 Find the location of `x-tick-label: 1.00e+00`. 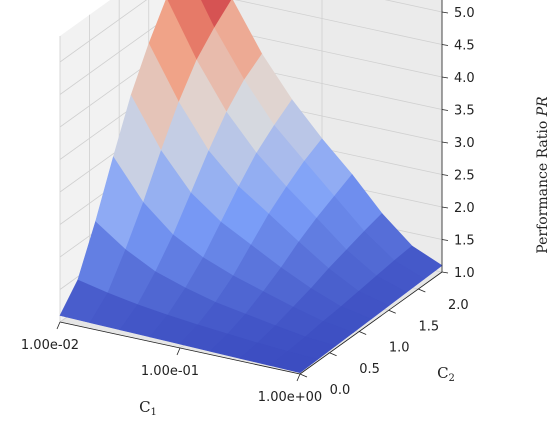

x-tick-label: 1.00e+00 is located at coordinates (290, 397).